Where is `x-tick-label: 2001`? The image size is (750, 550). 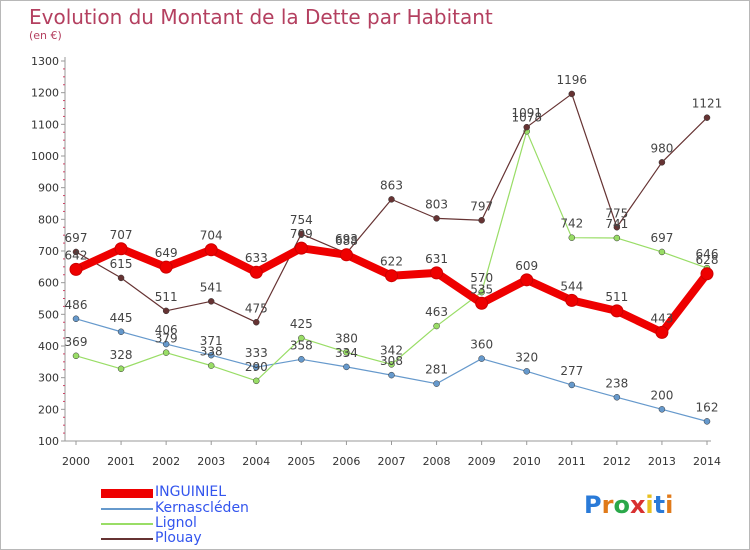
x-tick-label: 2001 is located at coordinates (121, 461).